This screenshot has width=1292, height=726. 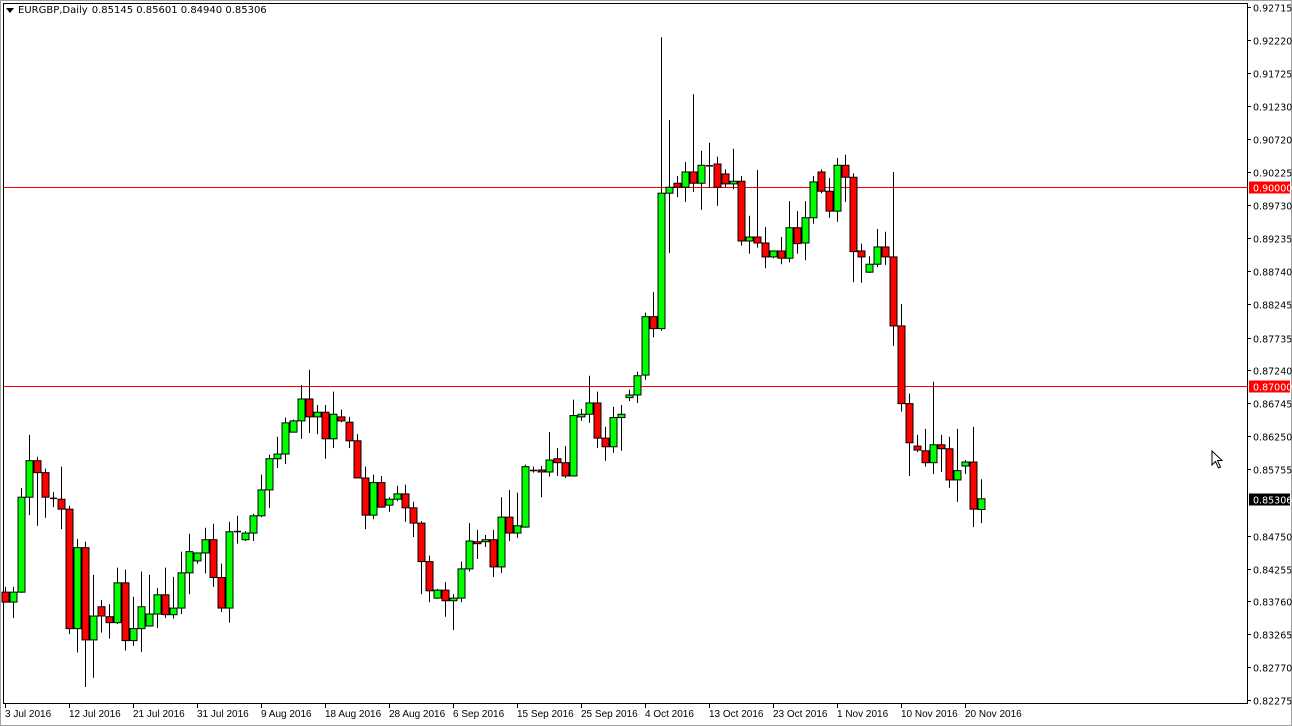 What do you see at coordinates (1272, 471) in the screenshot?
I see `y-tick-label: 0.85755` at bounding box center [1272, 471].